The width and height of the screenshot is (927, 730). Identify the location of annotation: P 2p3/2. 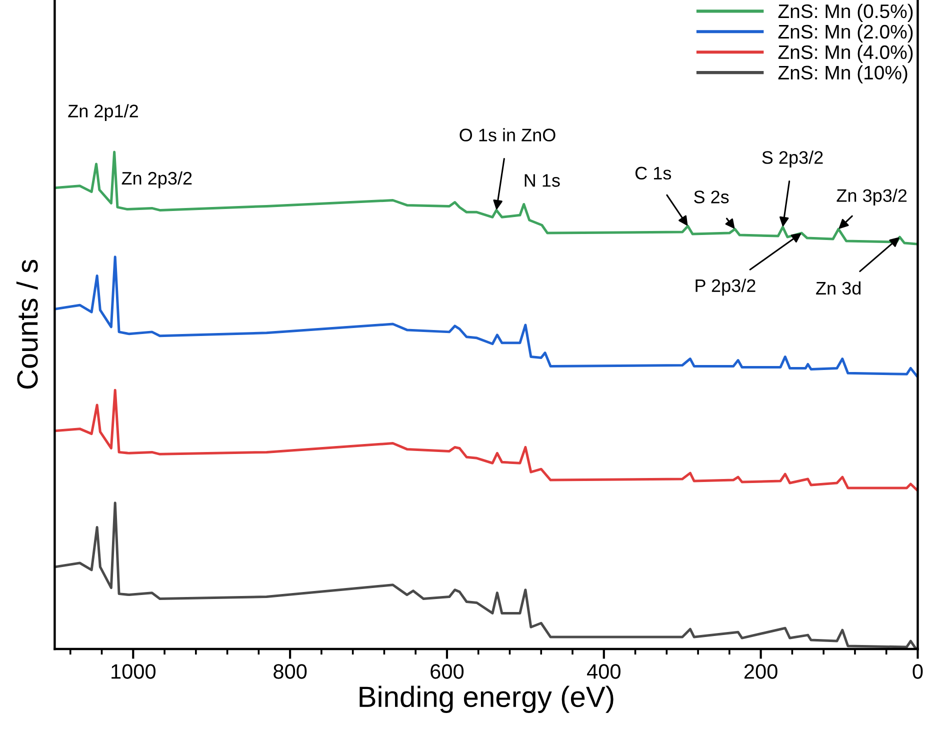
(726, 287).